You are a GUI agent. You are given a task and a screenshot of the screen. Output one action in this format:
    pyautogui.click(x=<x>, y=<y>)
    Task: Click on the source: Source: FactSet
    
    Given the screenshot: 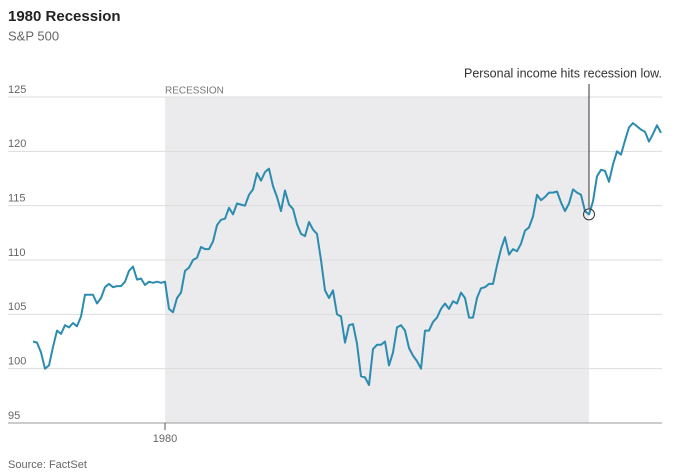 What is the action you would take?
    pyautogui.click(x=47, y=465)
    